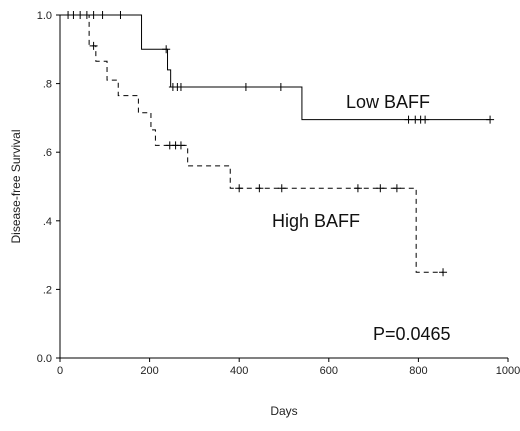  Describe the element at coordinates (47, 85) in the screenshot. I see `y-tick-label: .8` at that location.